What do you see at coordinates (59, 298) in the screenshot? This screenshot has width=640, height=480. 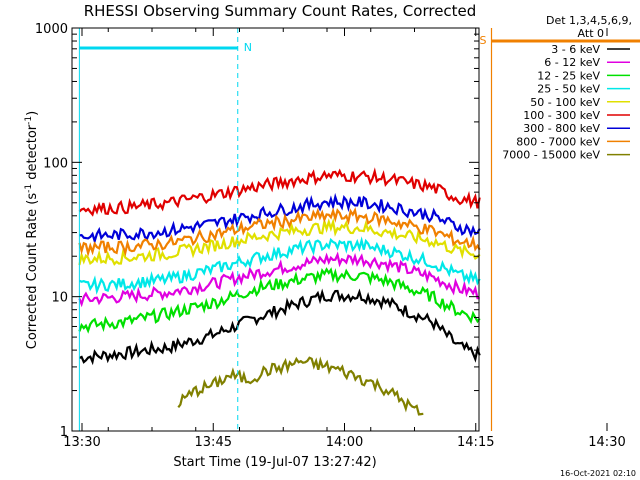 I see `y-tick-label-1: 10` at bounding box center [59, 298].